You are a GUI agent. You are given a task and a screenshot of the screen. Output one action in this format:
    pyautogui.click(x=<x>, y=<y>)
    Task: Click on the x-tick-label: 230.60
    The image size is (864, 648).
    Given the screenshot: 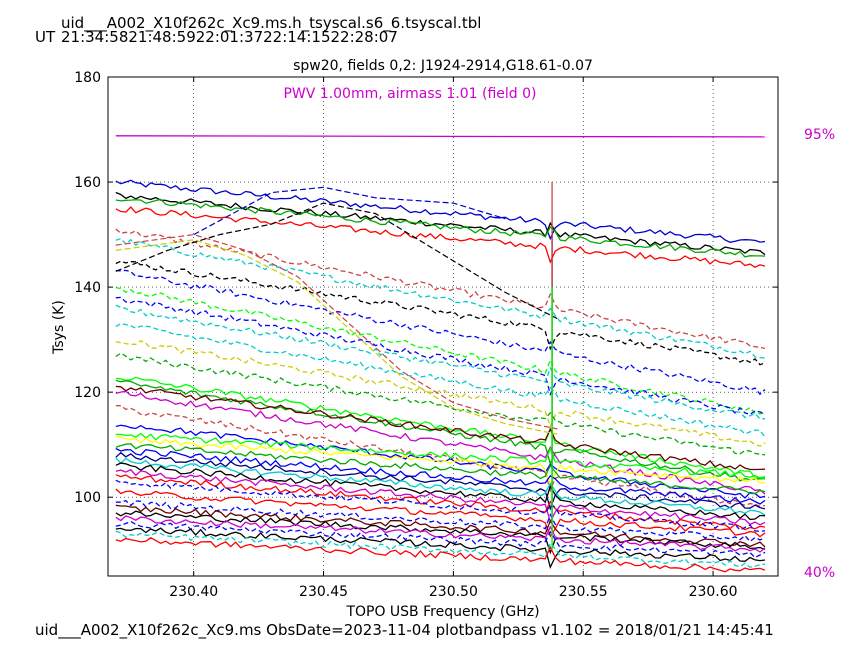 What is the action you would take?
    pyautogui.click(x=713, y=592)
    